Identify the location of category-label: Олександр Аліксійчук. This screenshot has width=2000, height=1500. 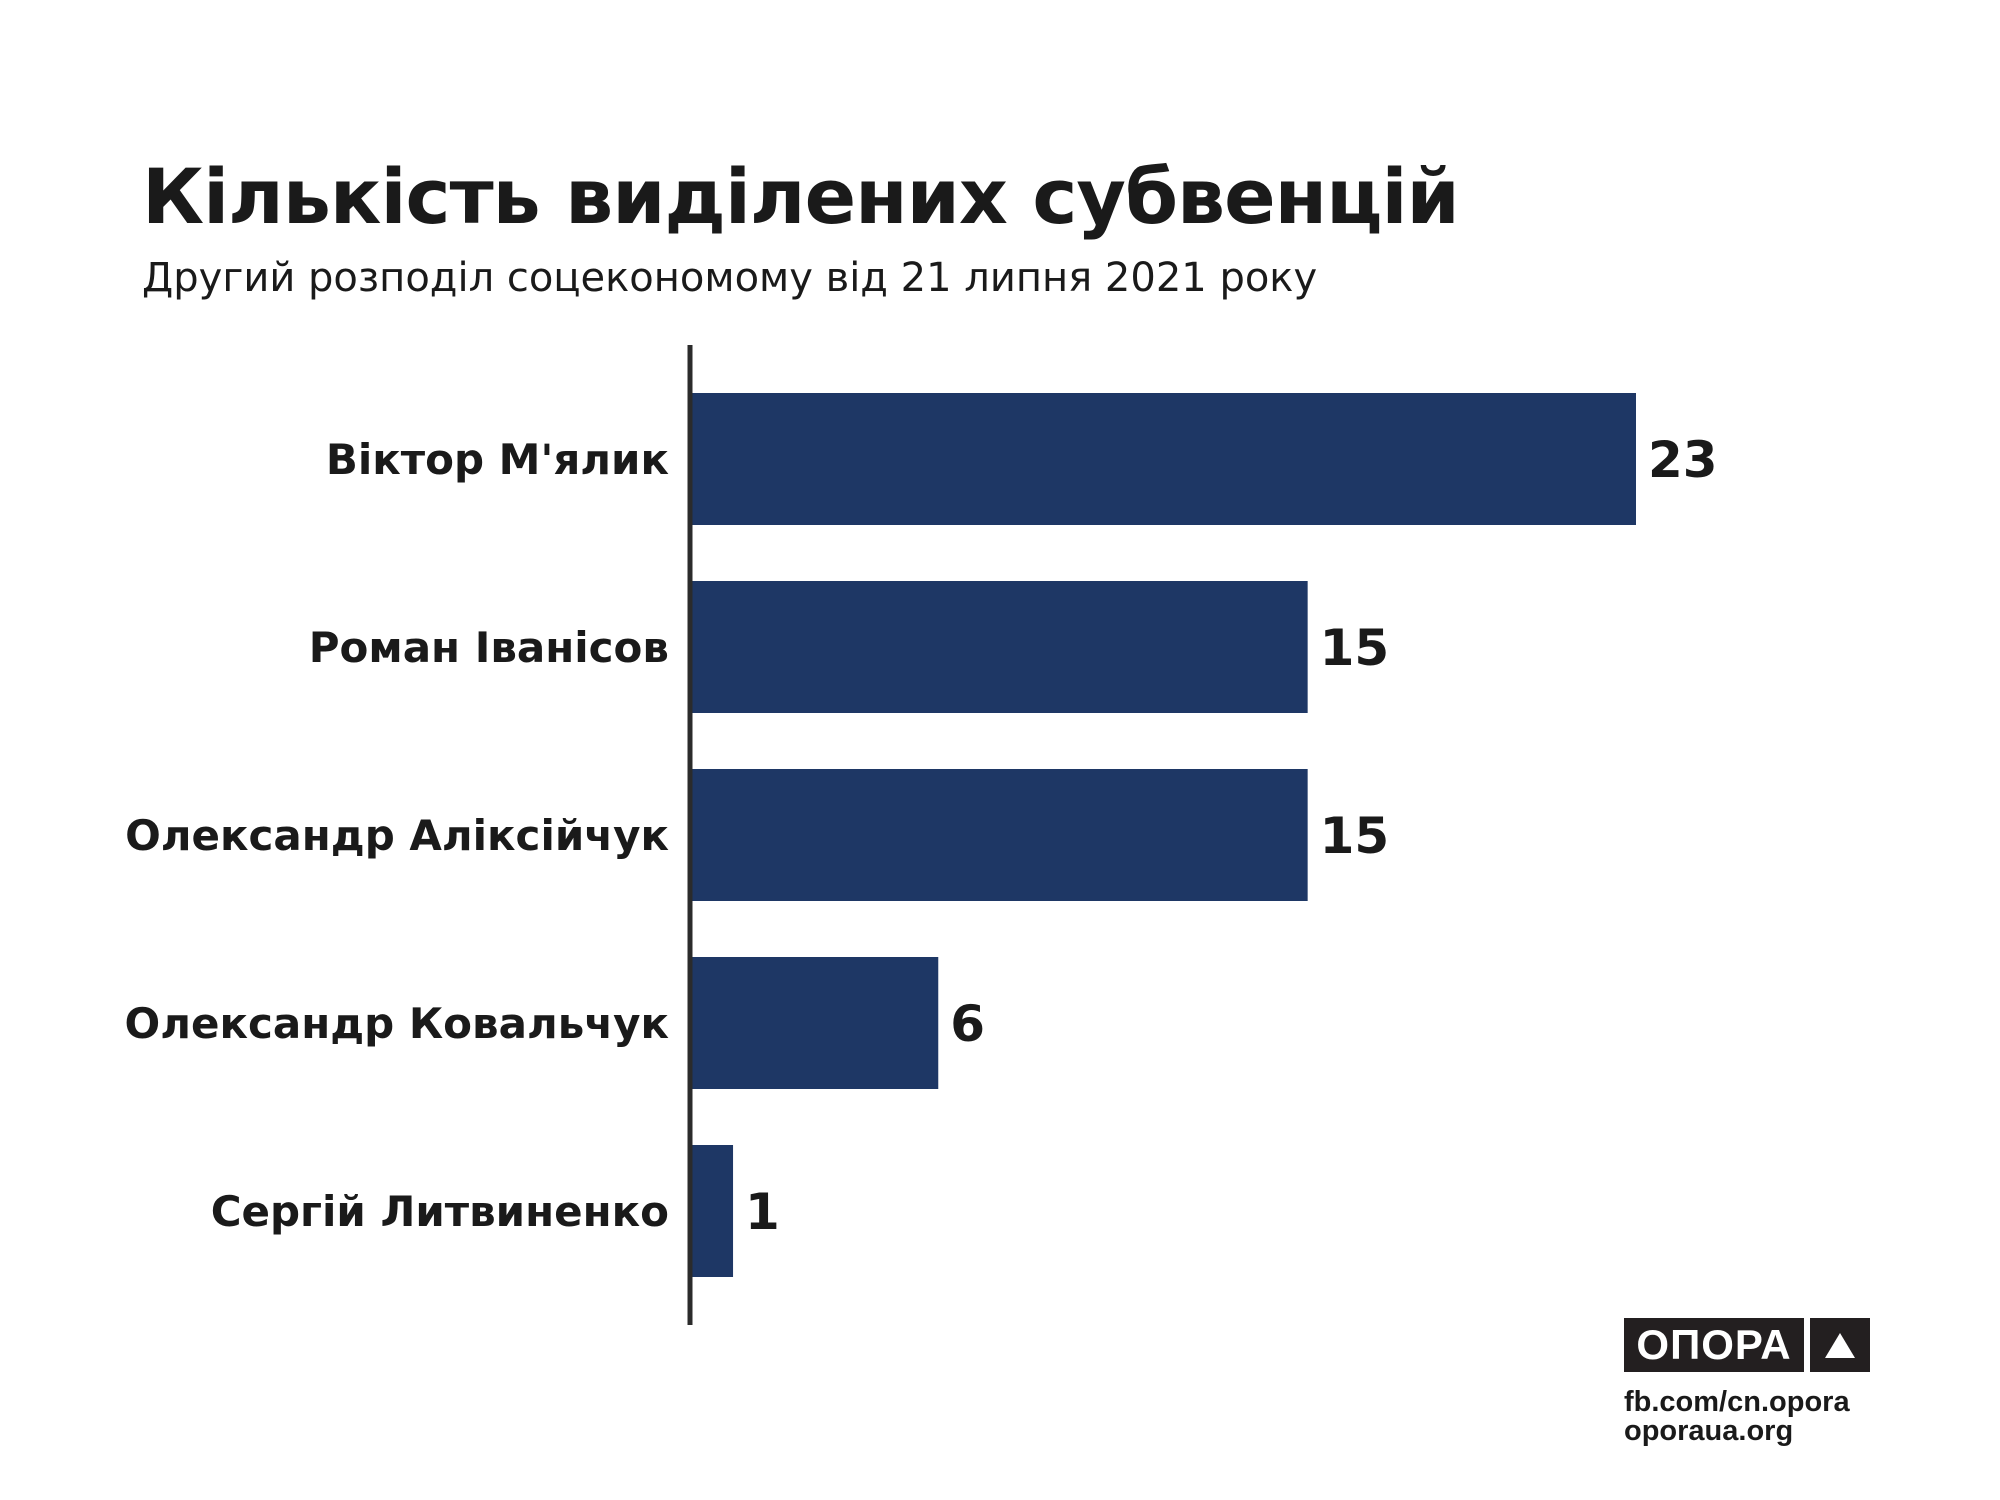
(397, 835).